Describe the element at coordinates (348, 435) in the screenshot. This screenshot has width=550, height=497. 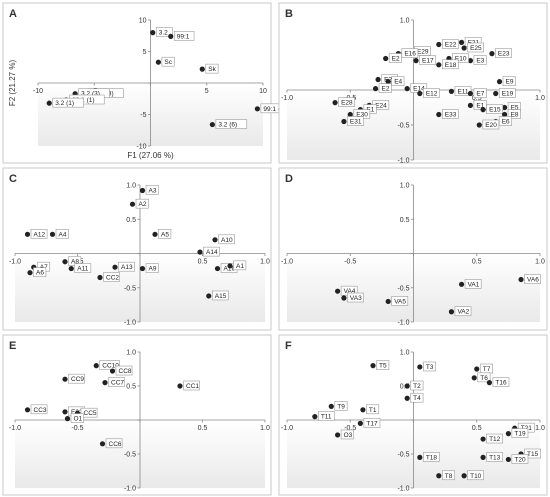
I see `point-label-text: O3` at that location.